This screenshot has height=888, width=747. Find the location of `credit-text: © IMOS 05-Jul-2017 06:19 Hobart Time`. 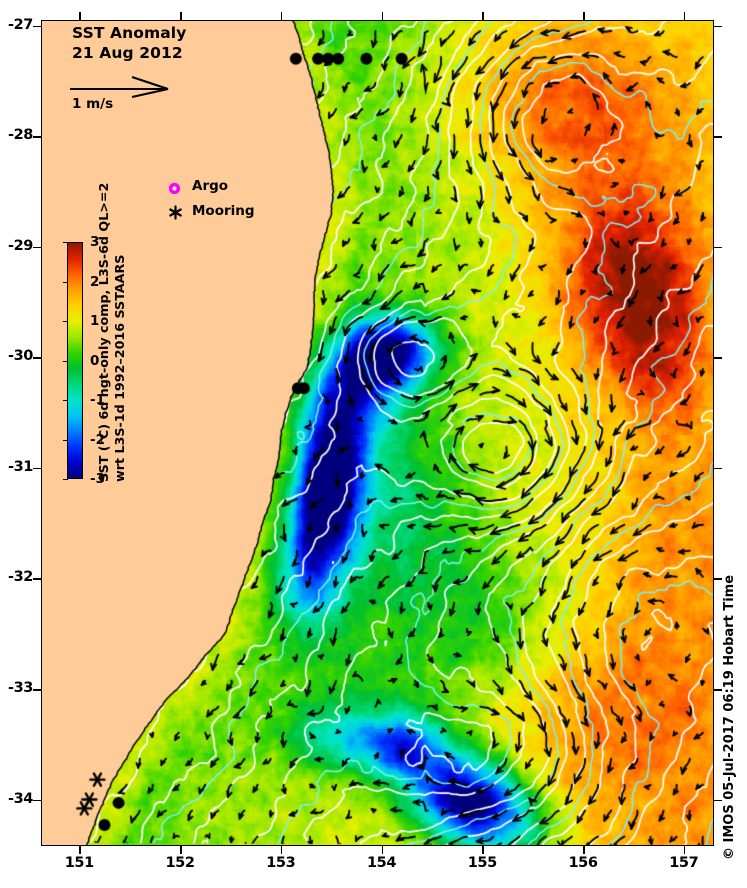

credit-text: © IMOS 05-Jul-2017 06:19 Hobart Time is located at coordinates (729, 717).